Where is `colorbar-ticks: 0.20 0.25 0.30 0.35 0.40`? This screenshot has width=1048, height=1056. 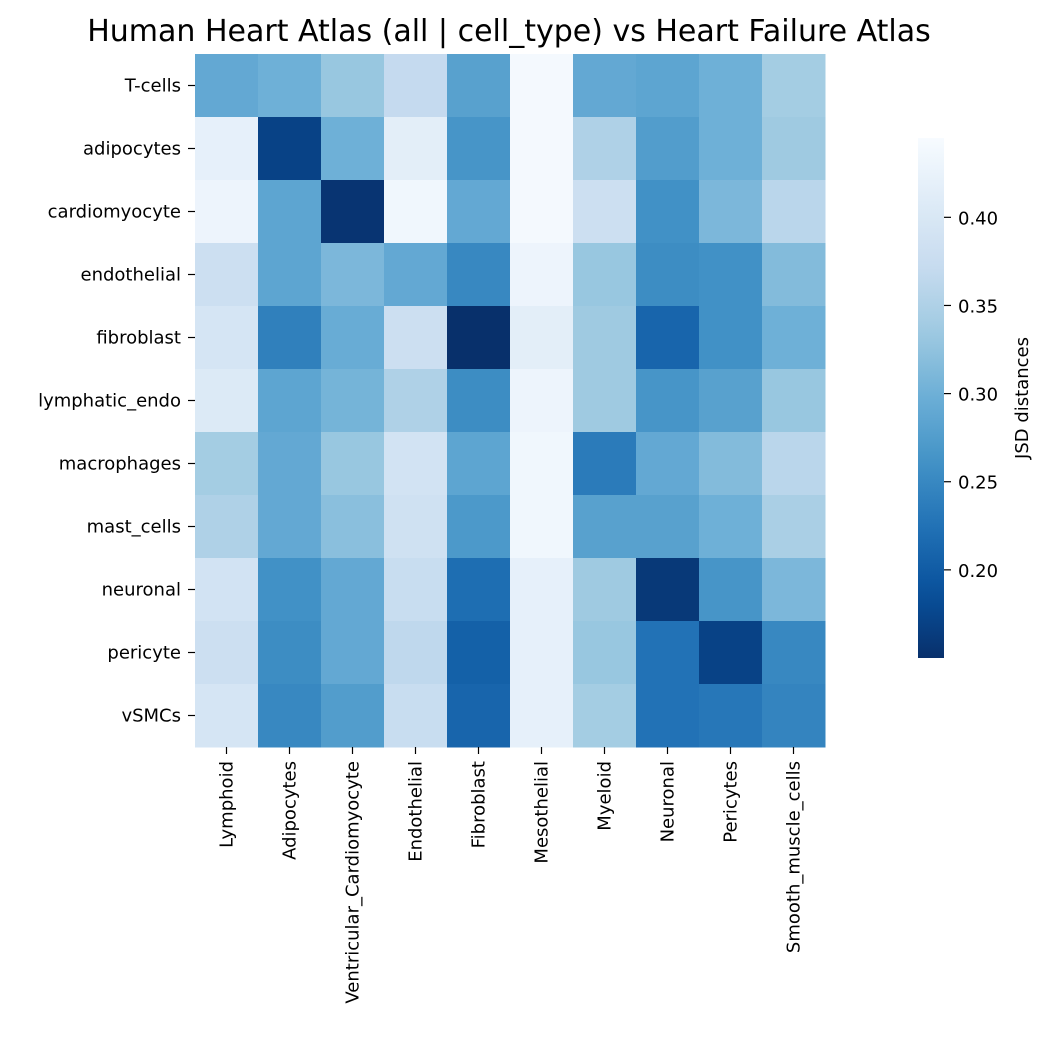
colorbar-ticks: 0.20 0.25 0.30 0.35 0.40 is located at coordinates (971, 395).